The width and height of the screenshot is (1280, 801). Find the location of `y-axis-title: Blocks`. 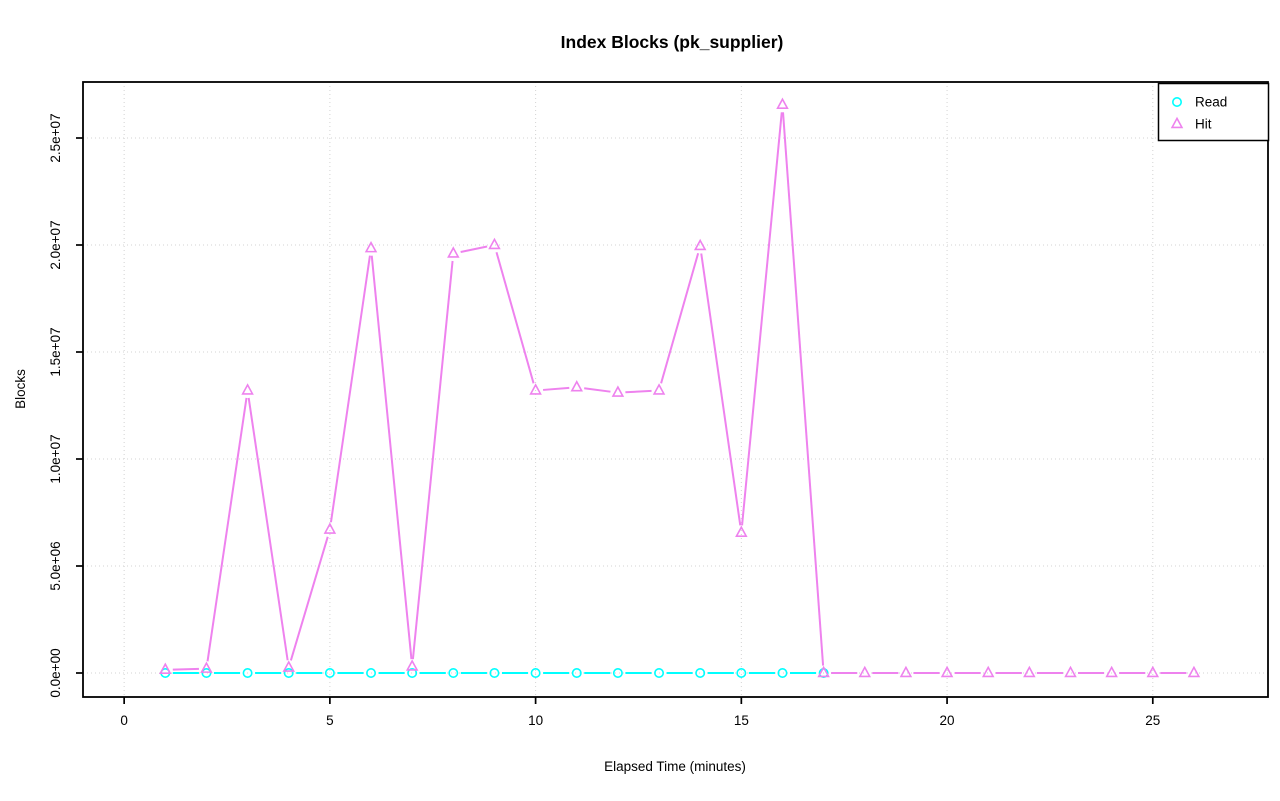

y-axis-title: Blocks is located at coordinates (20, 389).